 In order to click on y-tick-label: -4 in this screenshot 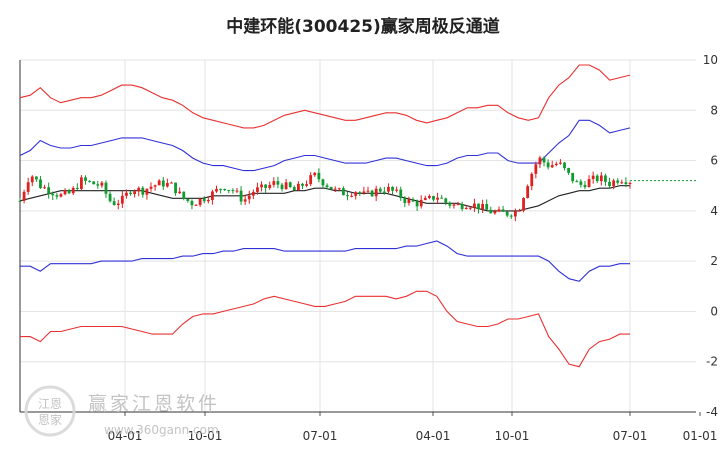, I will do `click(712, 412)`.